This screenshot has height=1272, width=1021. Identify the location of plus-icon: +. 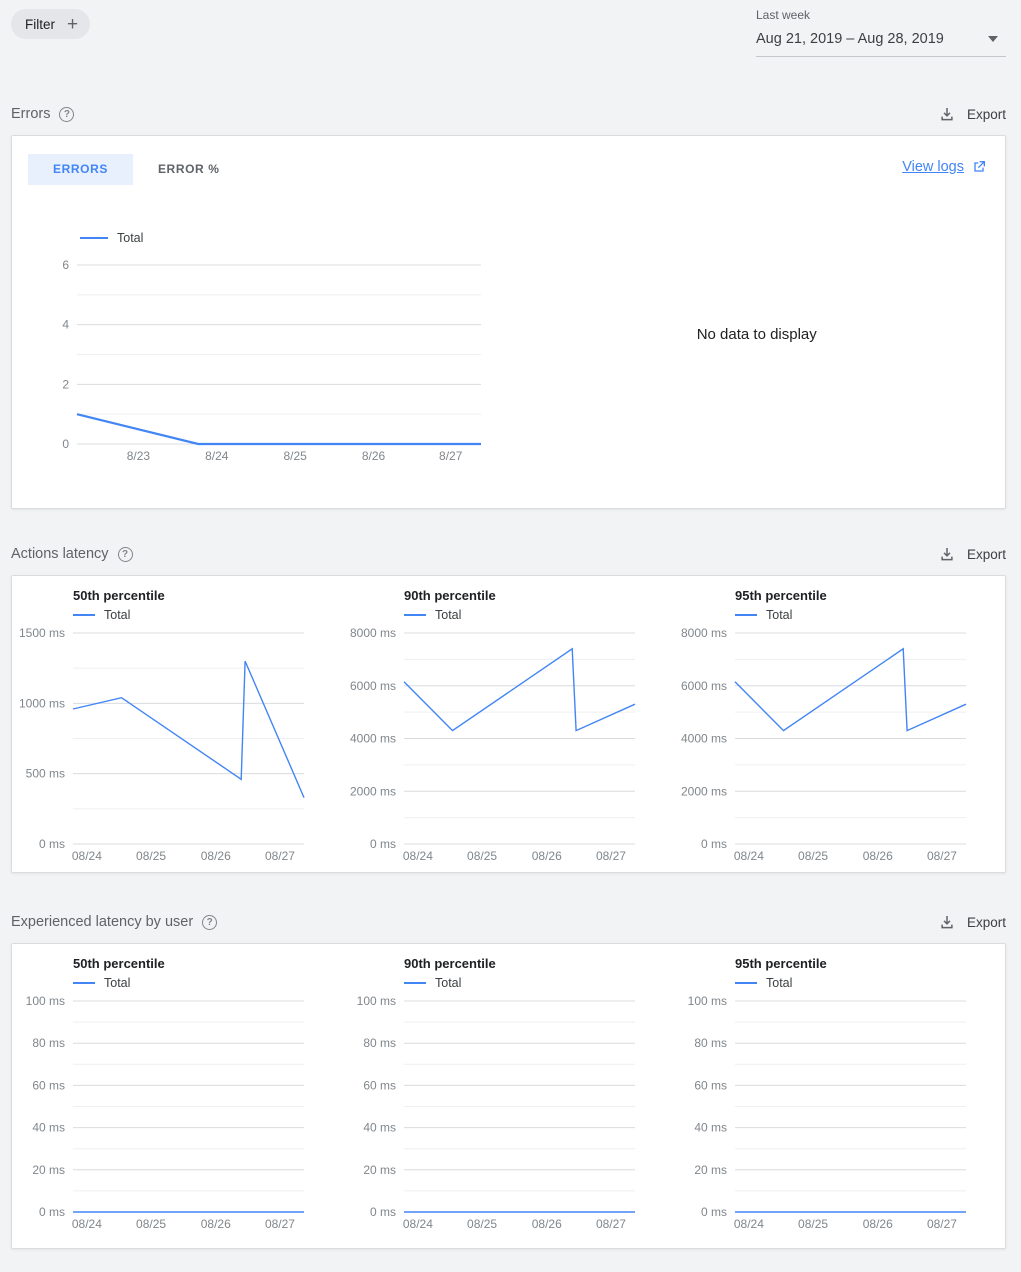
(73, 24).